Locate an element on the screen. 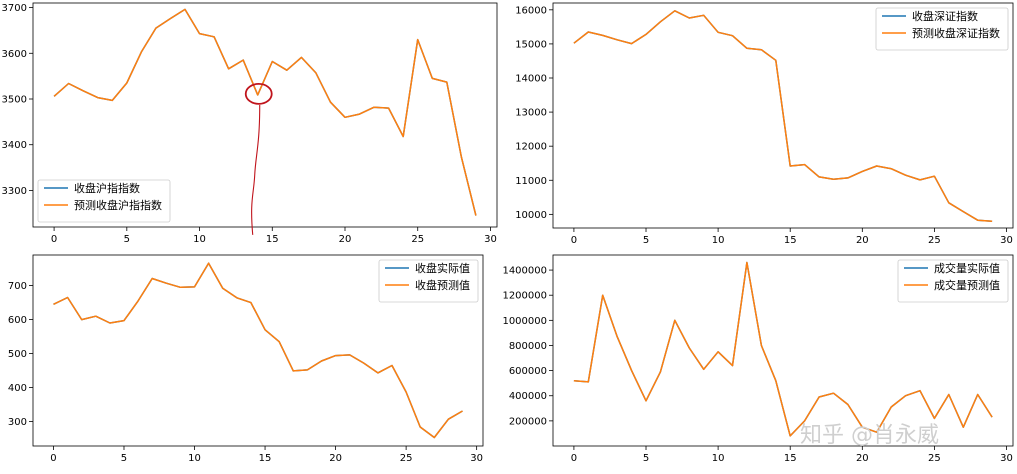 The width and height of the screenshot is (1017, 474). legend-label: 预测收盘深证指数 is located at coordinates (956, 33).